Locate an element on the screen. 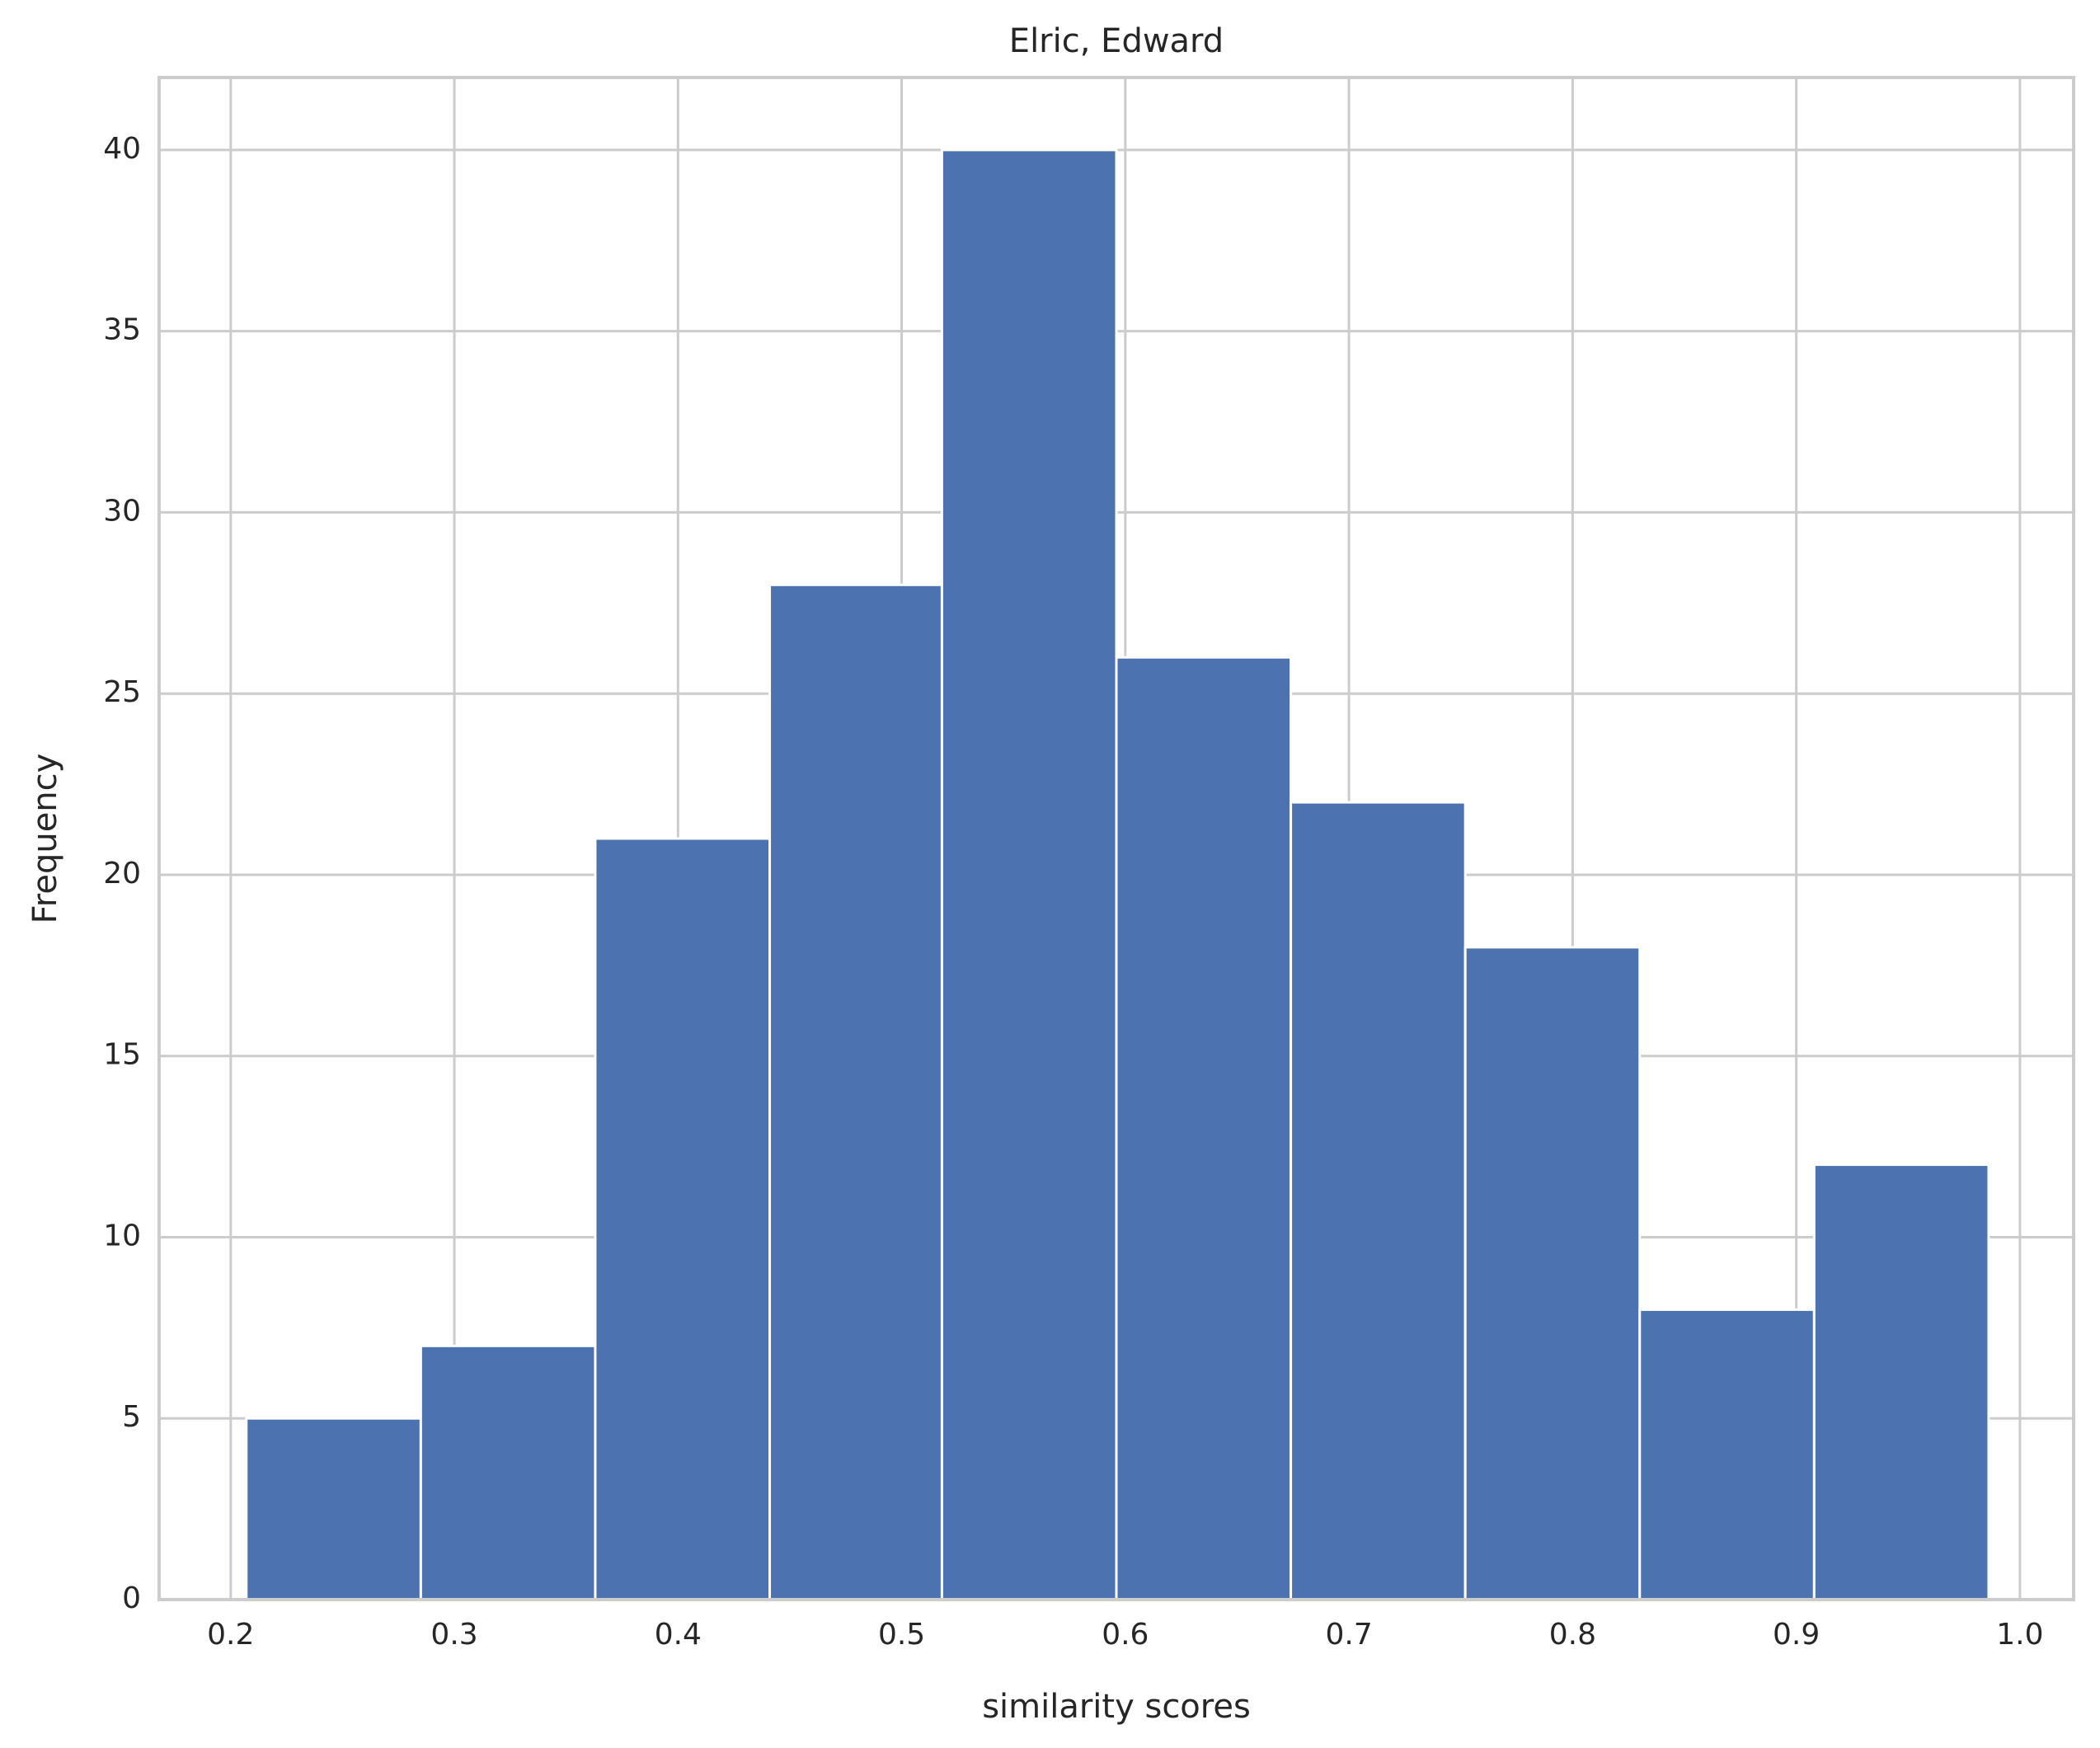 The height and width of the screenshot is (1748, 2100). x-tick-label: 0.5 is located at coordinates (901, 1635).